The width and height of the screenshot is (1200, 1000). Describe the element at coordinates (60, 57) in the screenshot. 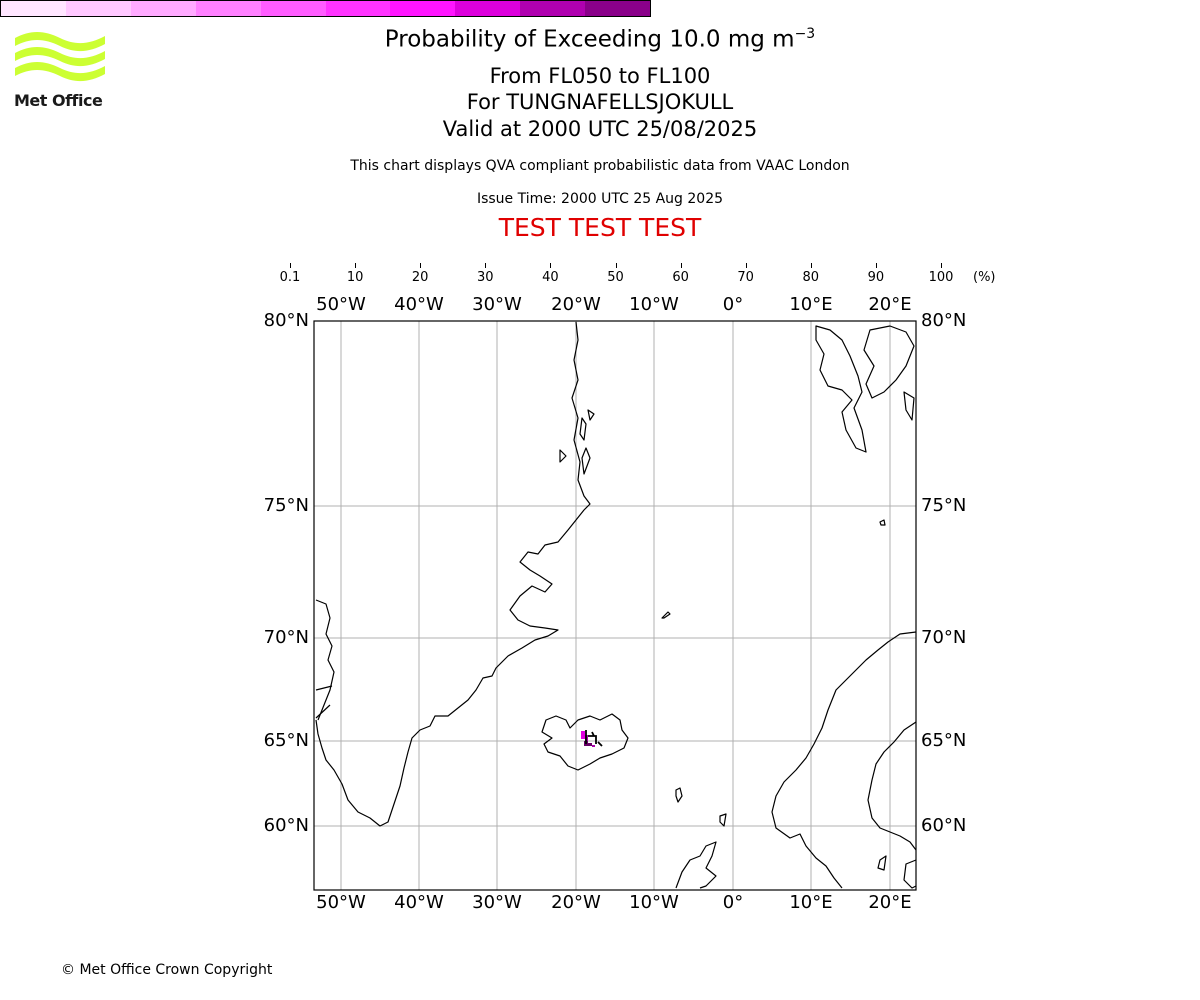

I see `met-office-wave-logo-icon` at that location.